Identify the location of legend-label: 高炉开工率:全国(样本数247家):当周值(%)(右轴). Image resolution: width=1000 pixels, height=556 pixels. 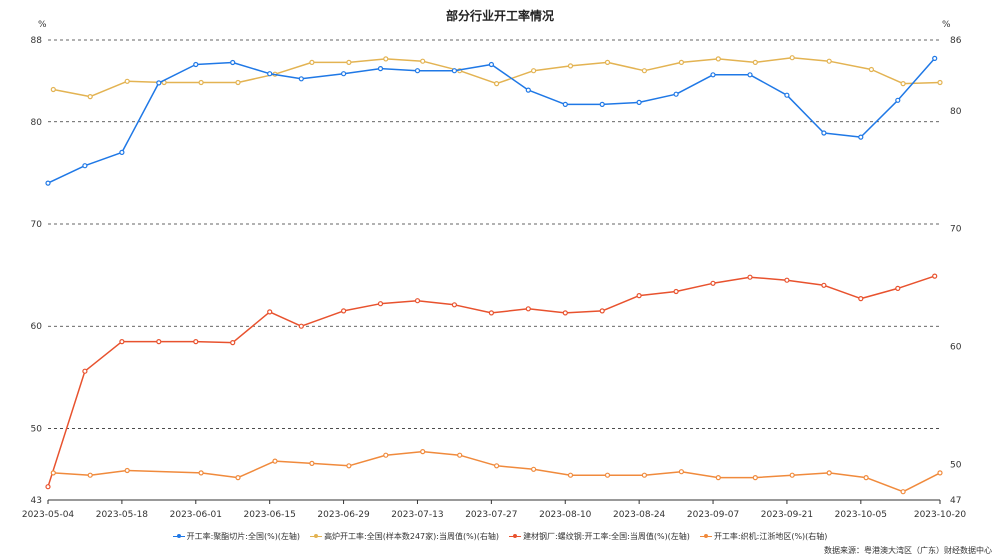
(412, 536).